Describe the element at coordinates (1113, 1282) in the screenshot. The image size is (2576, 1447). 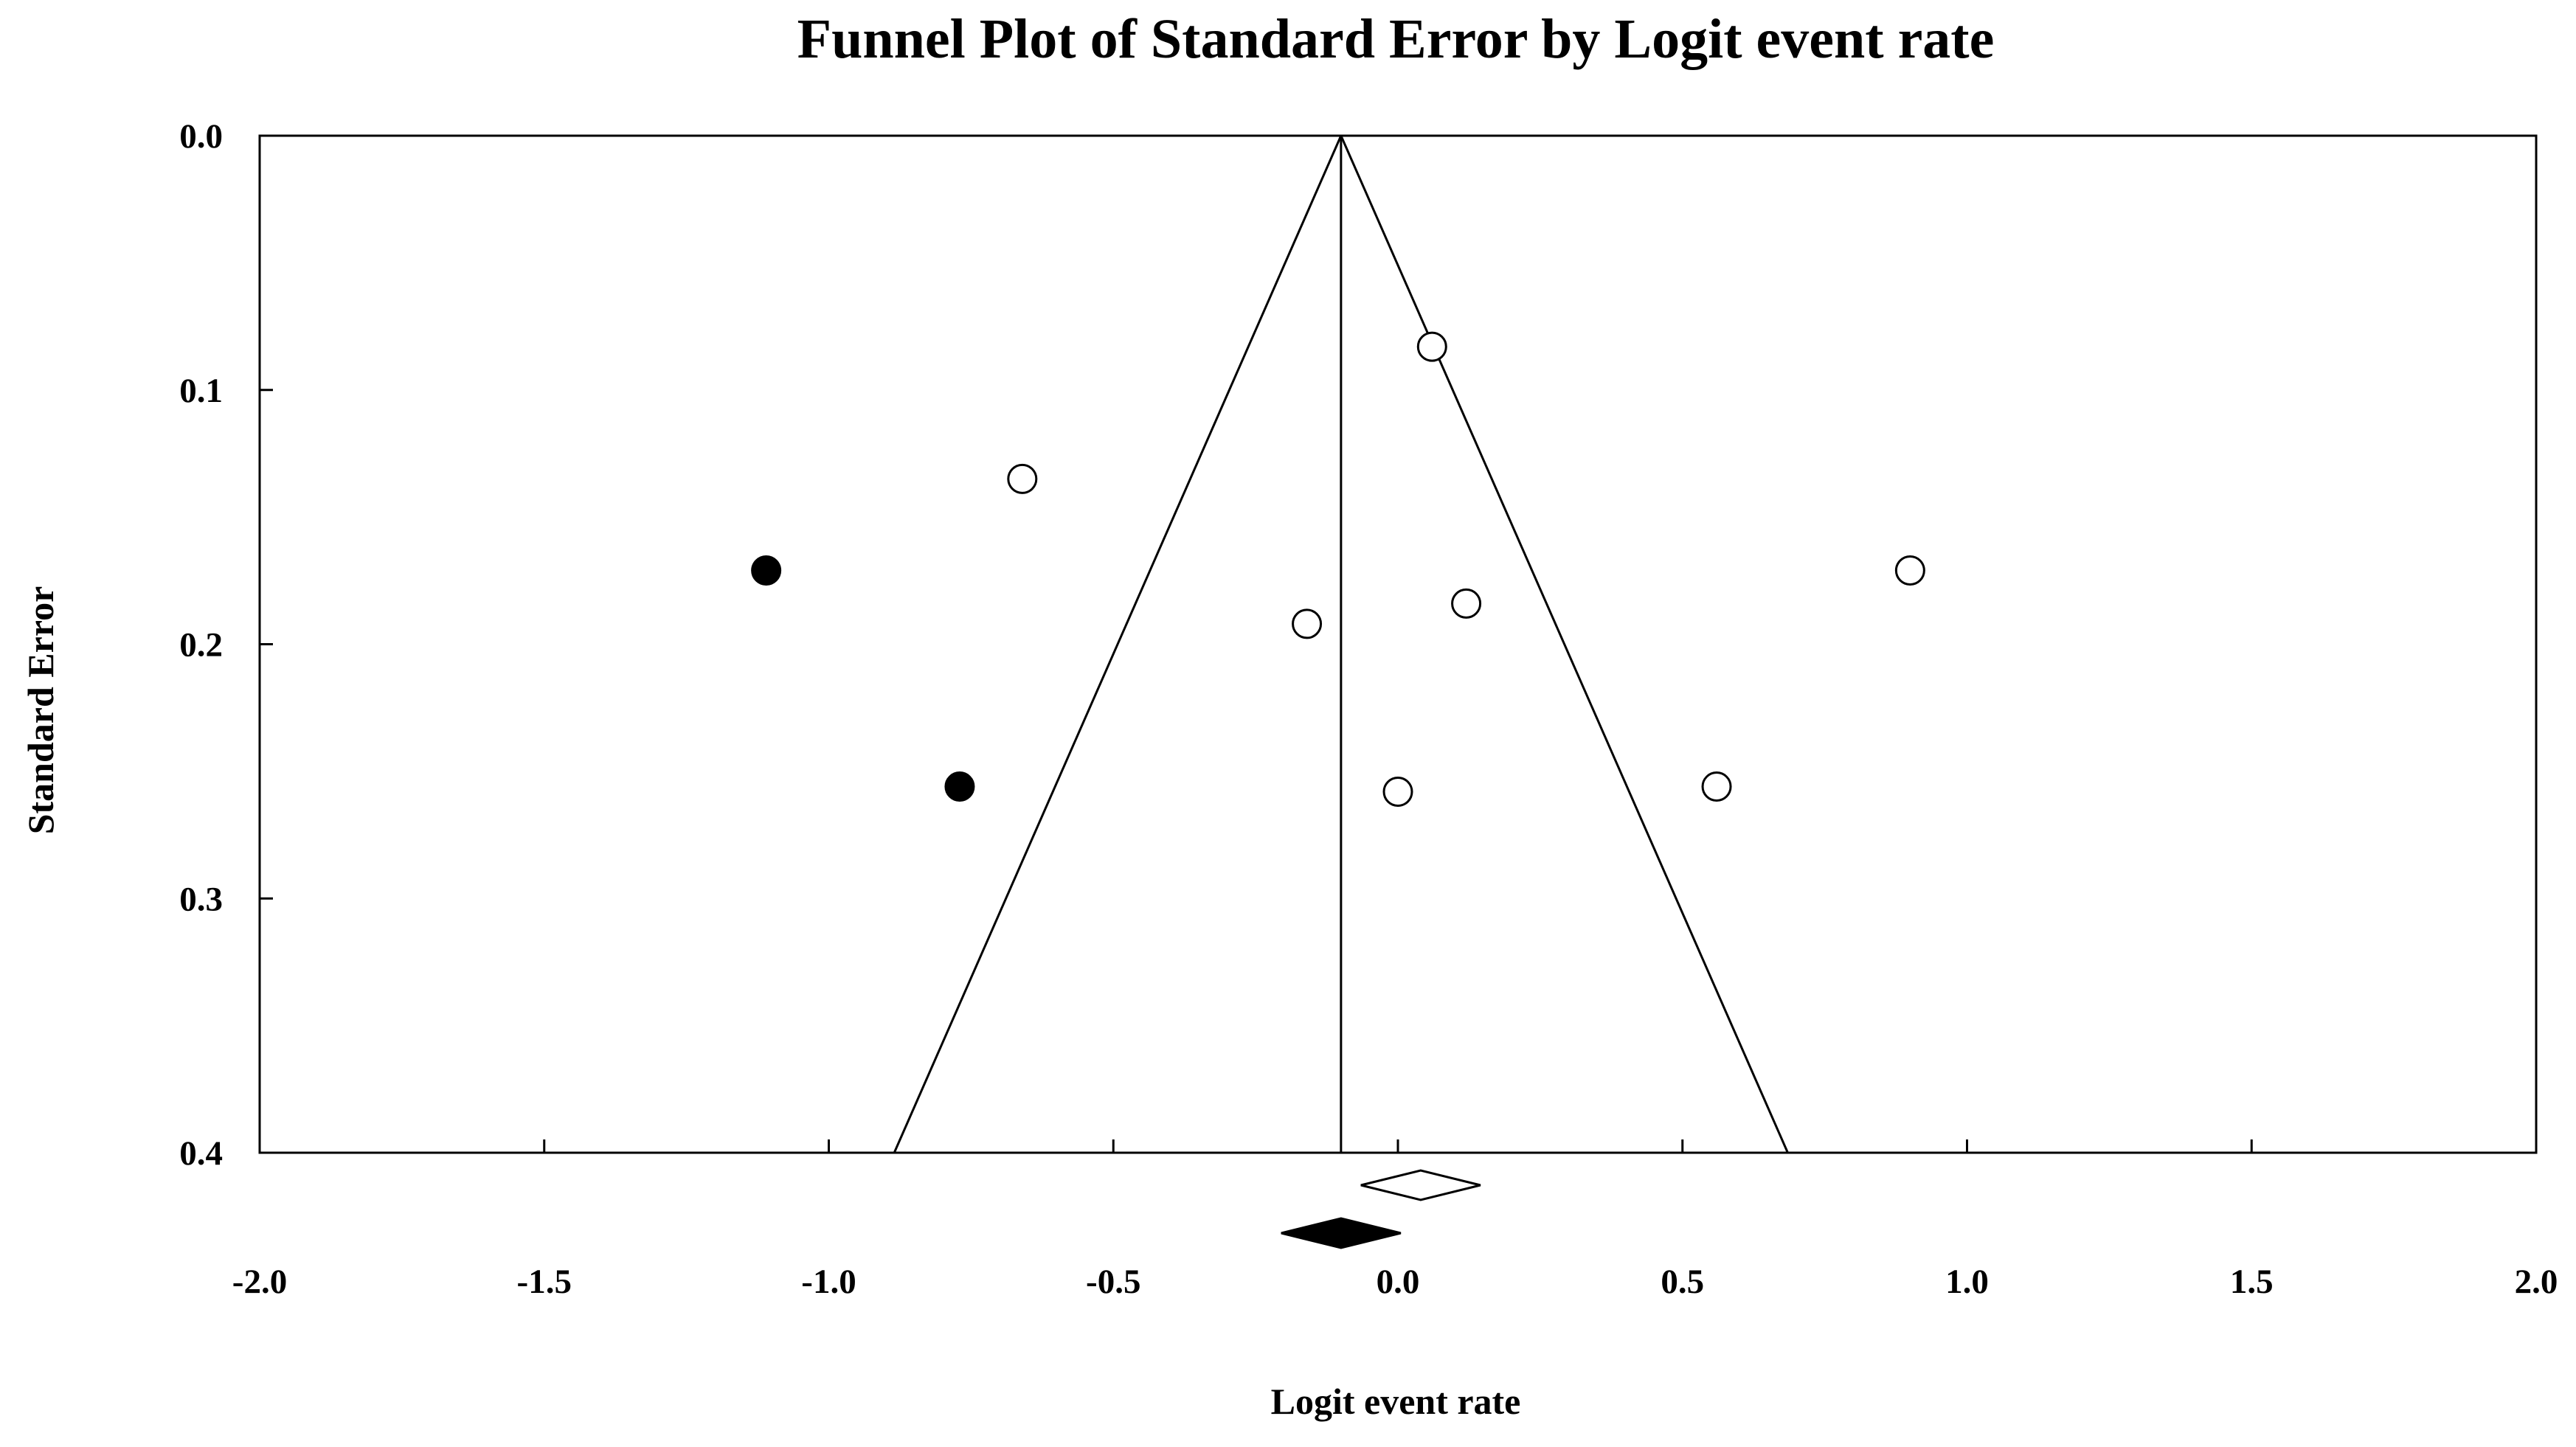
I see `x-tick-label: -0.5` at that location.